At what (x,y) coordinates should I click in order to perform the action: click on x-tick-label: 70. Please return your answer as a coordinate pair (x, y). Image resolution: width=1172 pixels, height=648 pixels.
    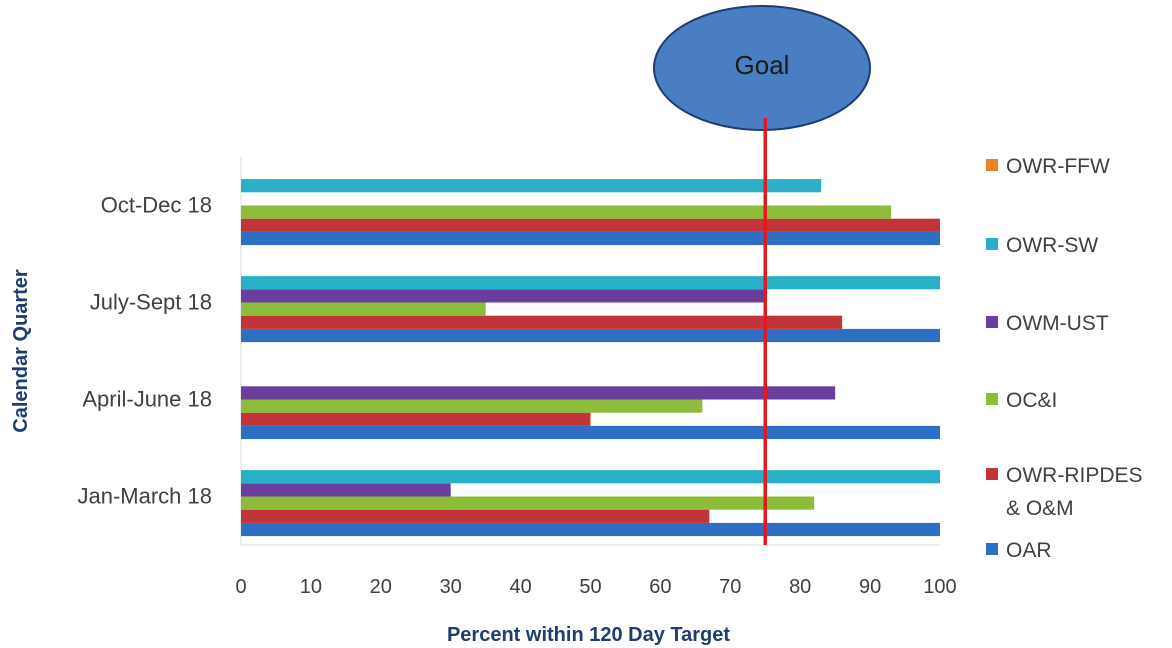
    Looking at the image, I should click on (730, 587).